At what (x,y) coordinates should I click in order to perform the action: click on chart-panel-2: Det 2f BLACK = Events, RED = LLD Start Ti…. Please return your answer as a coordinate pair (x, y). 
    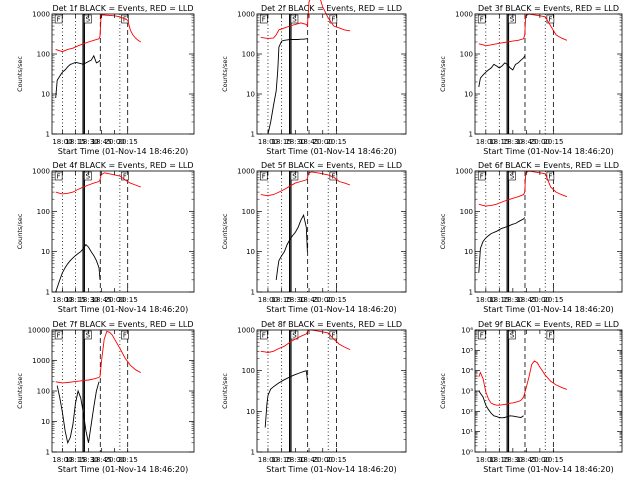
    Looking at the image, I should click on (314, 78).